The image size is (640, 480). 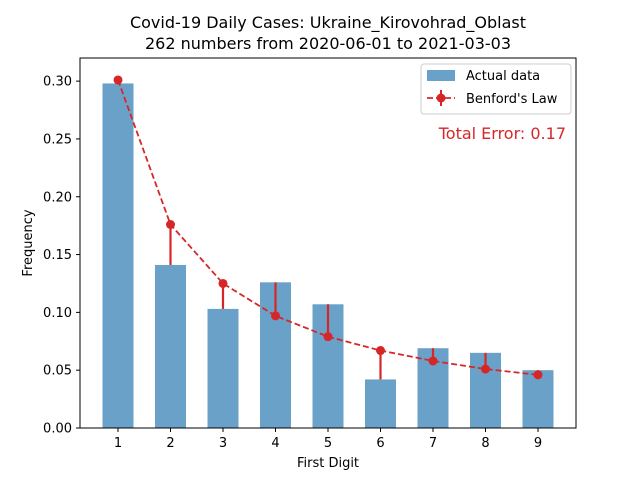 I want to click on x-tick-label: 1, so click(x=118, y=443).